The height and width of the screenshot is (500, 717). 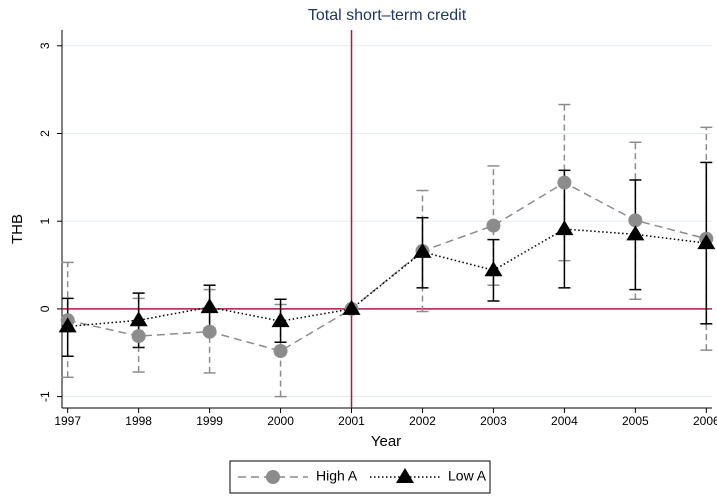 What do you see at coordinates (17, 229) in the screenshot?
I see `y-axis-title: THB` at bounding box center [17, 229].